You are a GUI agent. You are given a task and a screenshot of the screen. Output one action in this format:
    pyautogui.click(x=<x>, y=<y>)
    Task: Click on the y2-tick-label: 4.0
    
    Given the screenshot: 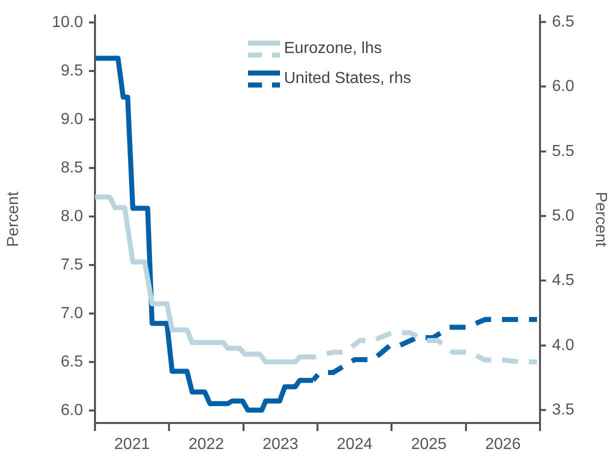 What is the action you would take?
    pyautogui.click(x=563, y=345)
    